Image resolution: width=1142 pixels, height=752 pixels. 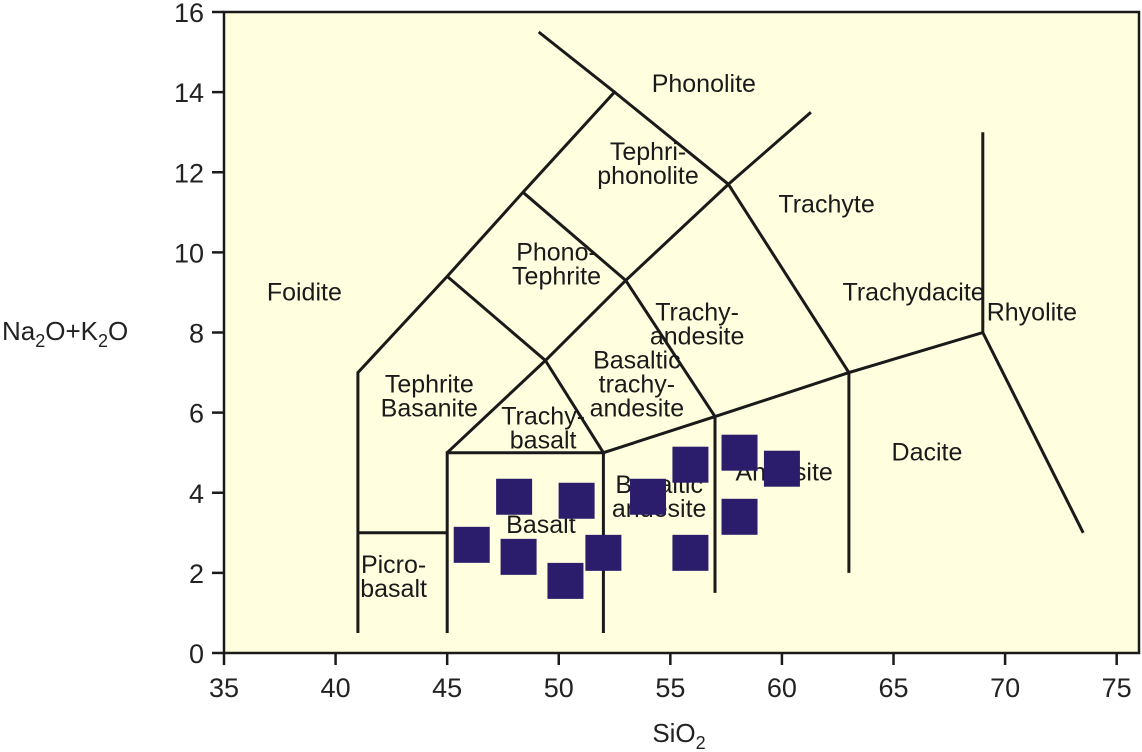 What do you see at coordinates (647, 164) in the screenshot?
I see `field-label: Tephri-phonolite` at bounding box center [647, 164].